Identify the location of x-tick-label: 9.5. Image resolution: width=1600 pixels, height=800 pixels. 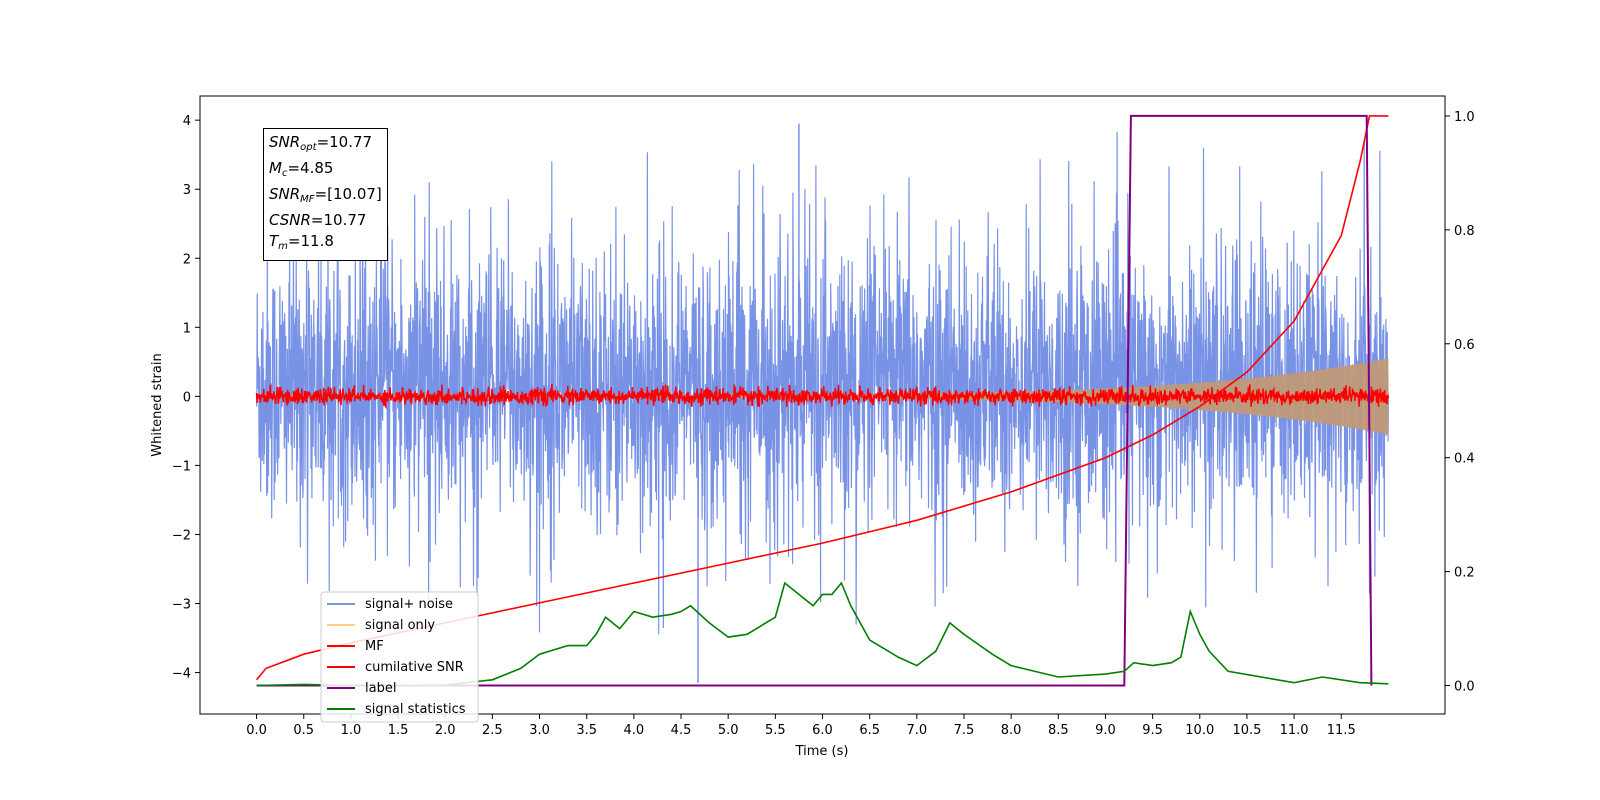
(1152, 730).